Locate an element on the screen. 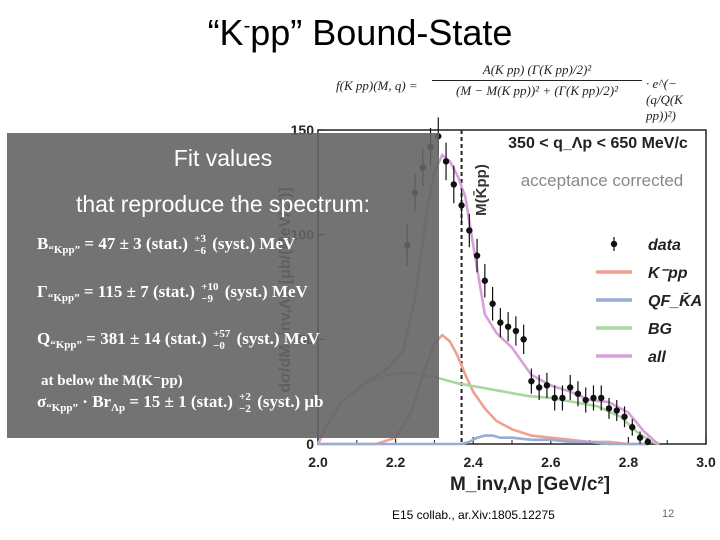 The height and width of the screenshot is (540, 720). threshold-label: M(K̄pp) is located at coordinates (481, 190).